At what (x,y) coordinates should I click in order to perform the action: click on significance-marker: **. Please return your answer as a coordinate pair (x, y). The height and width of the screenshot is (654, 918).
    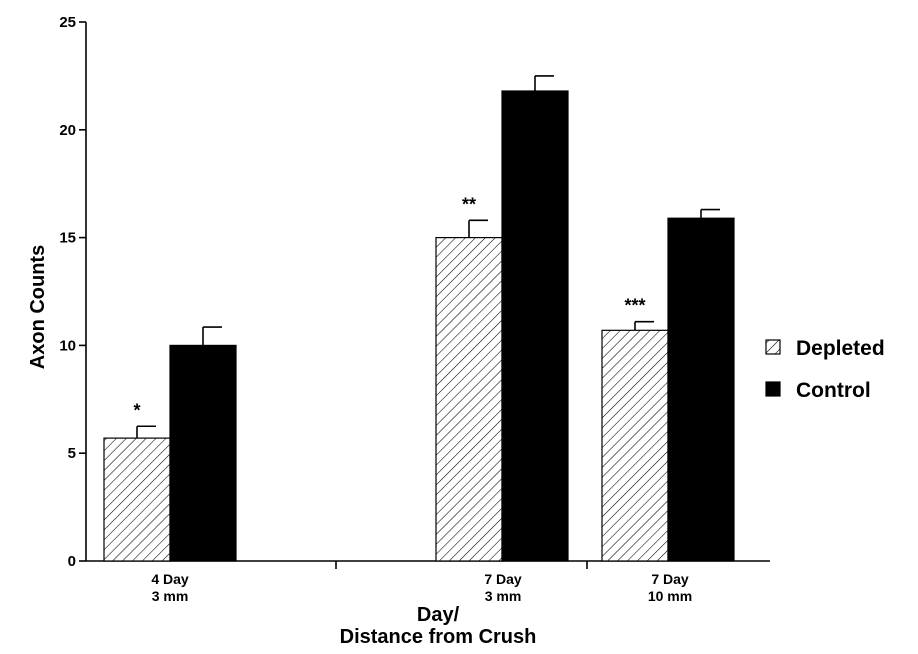
    Looking at the image, I should click on (469, 204).